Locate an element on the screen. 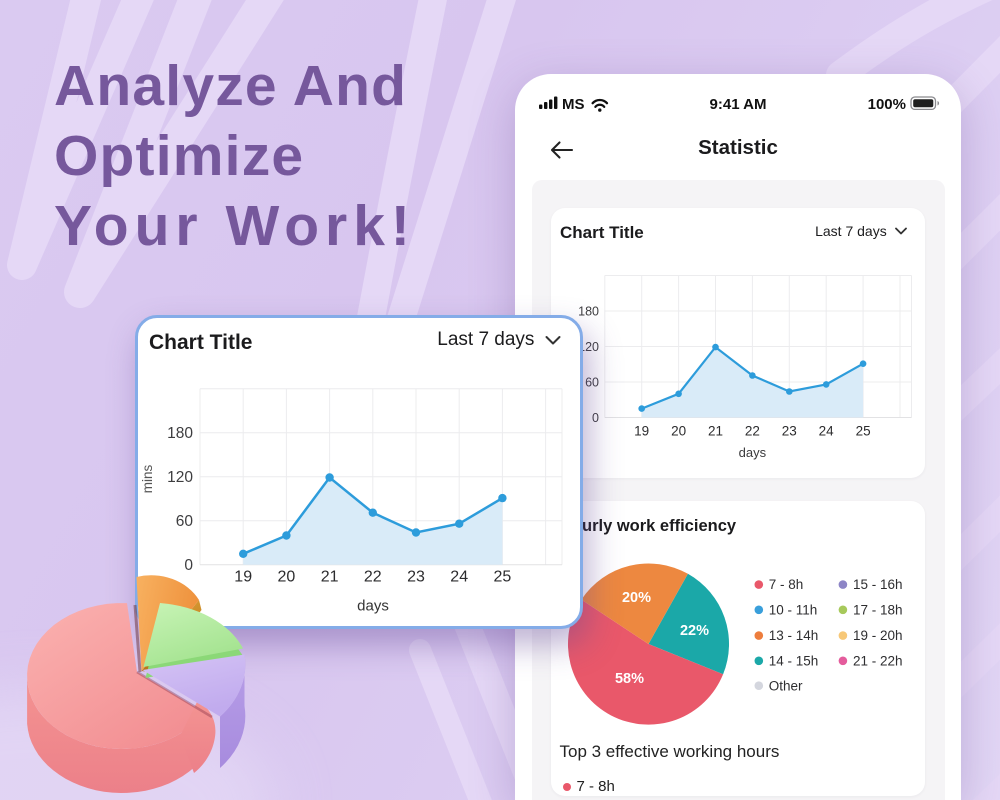  svg-text: 21 - 22h is located at coordinates (878, 660).